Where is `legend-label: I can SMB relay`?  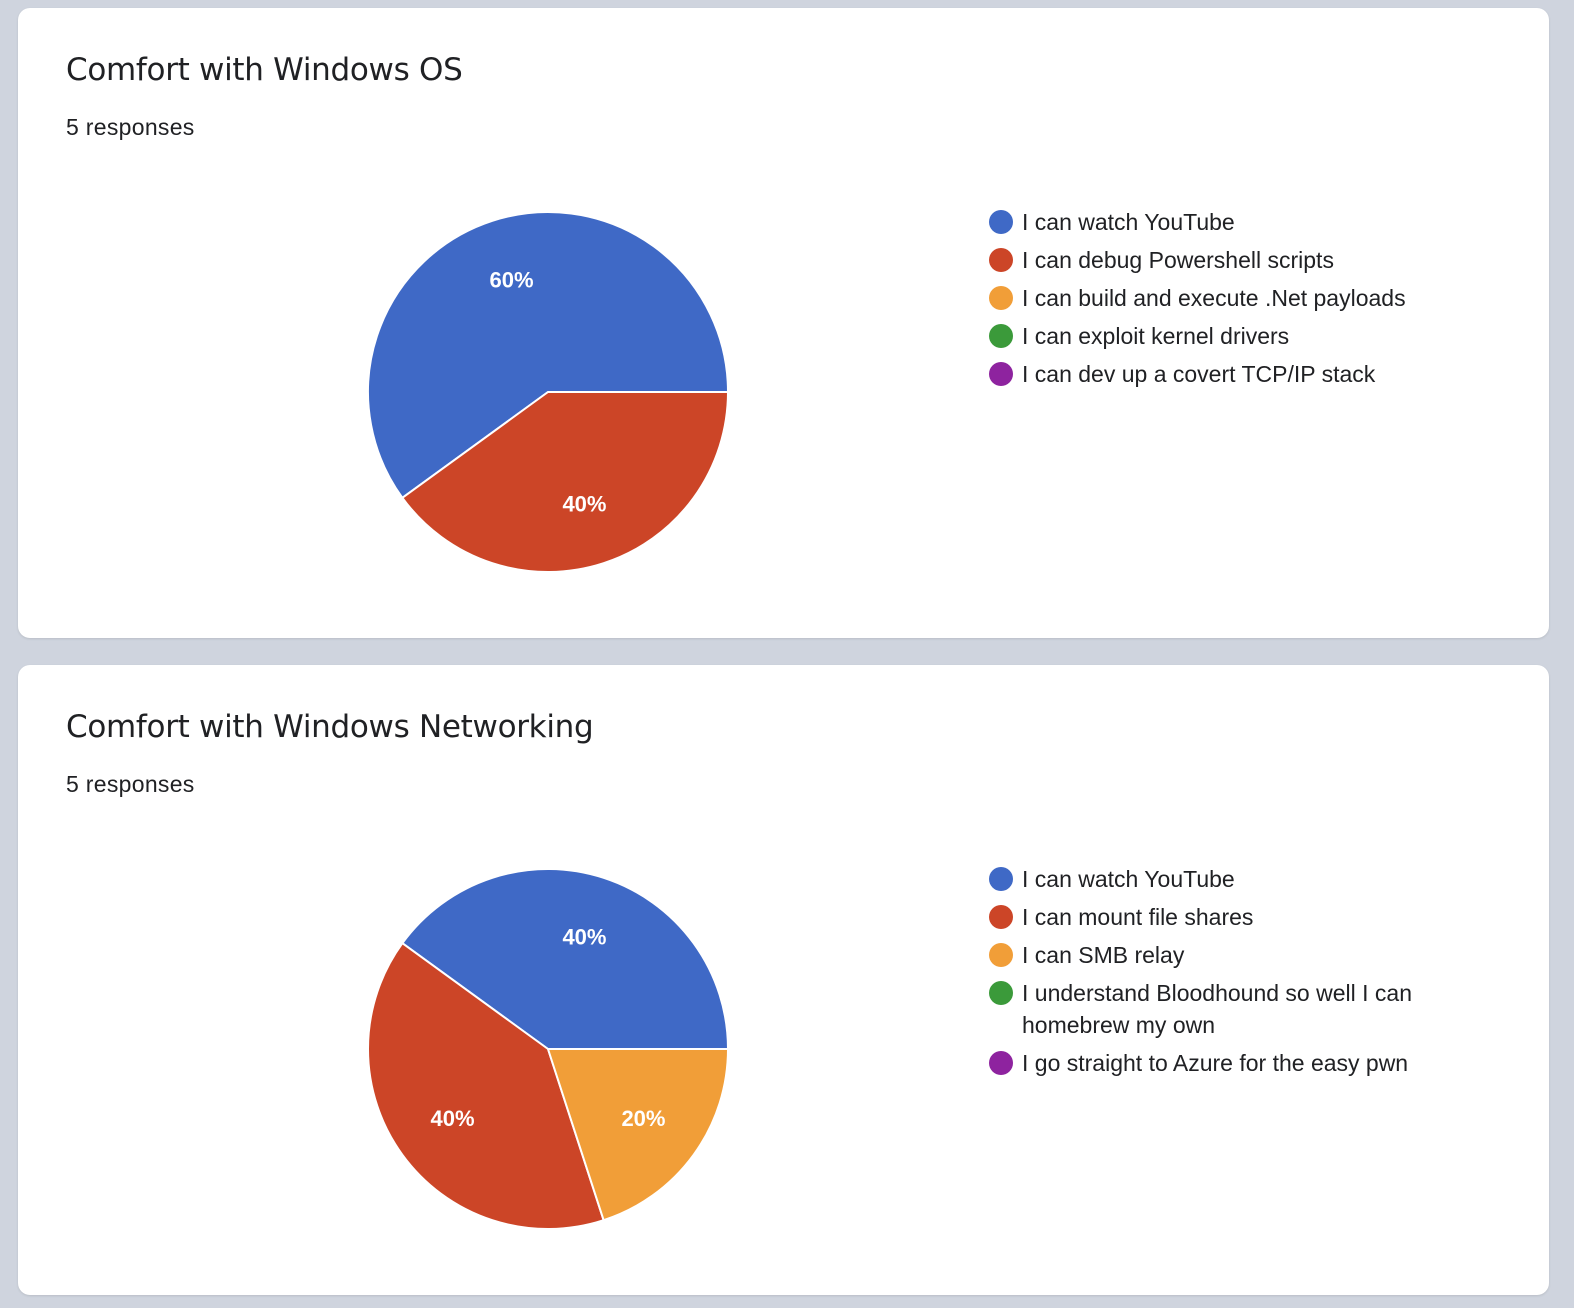
legend-label: I can SMB relay is located at coordinates (1103, 955).